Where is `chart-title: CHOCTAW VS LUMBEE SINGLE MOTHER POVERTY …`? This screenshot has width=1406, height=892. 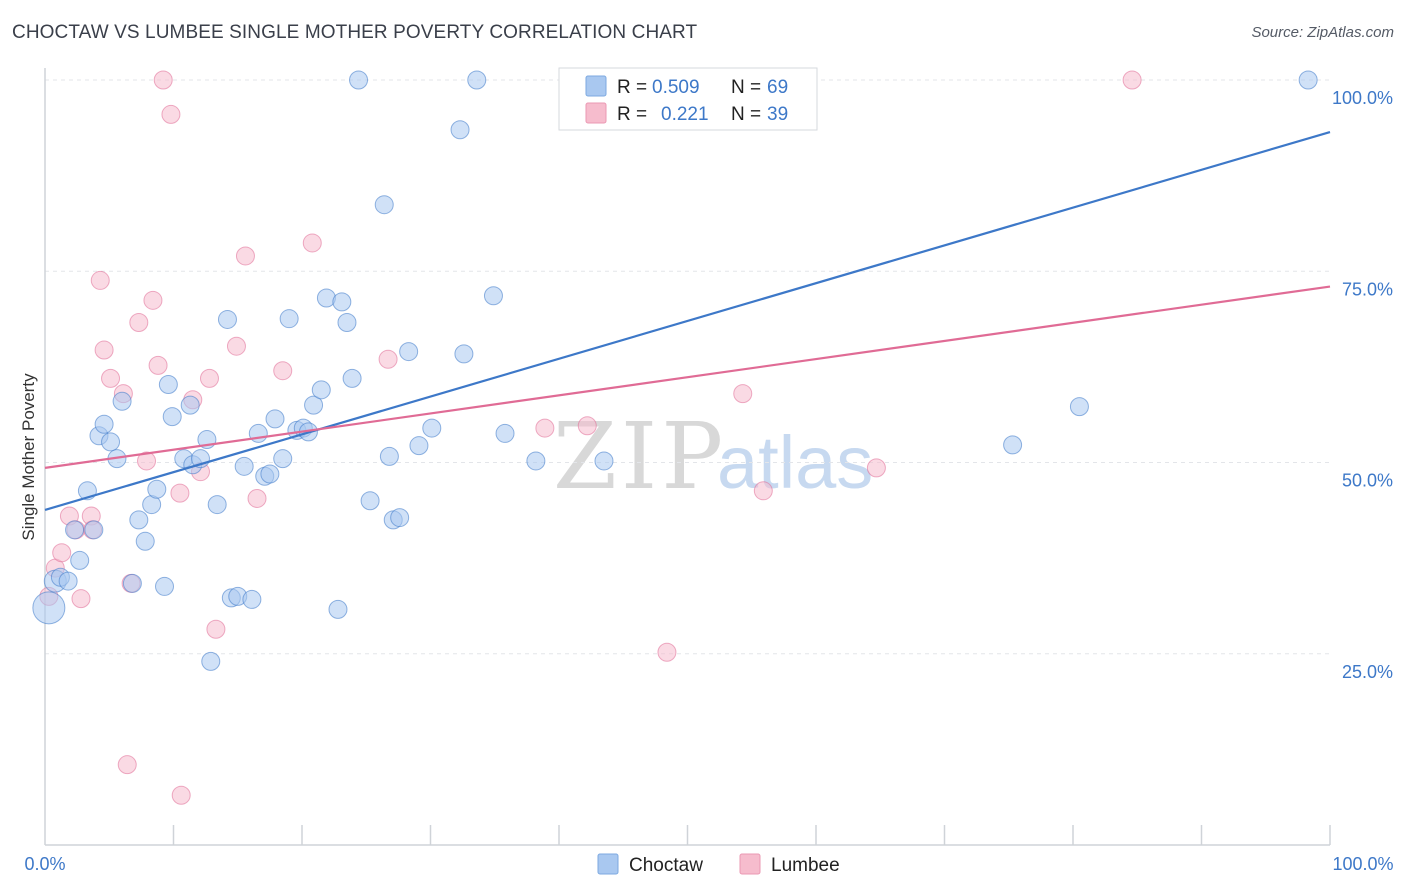 chart-title: CHOCTAW VS LUMBEE SINGLE MOTHER POVERTY … is located at coordinates (355, 32).